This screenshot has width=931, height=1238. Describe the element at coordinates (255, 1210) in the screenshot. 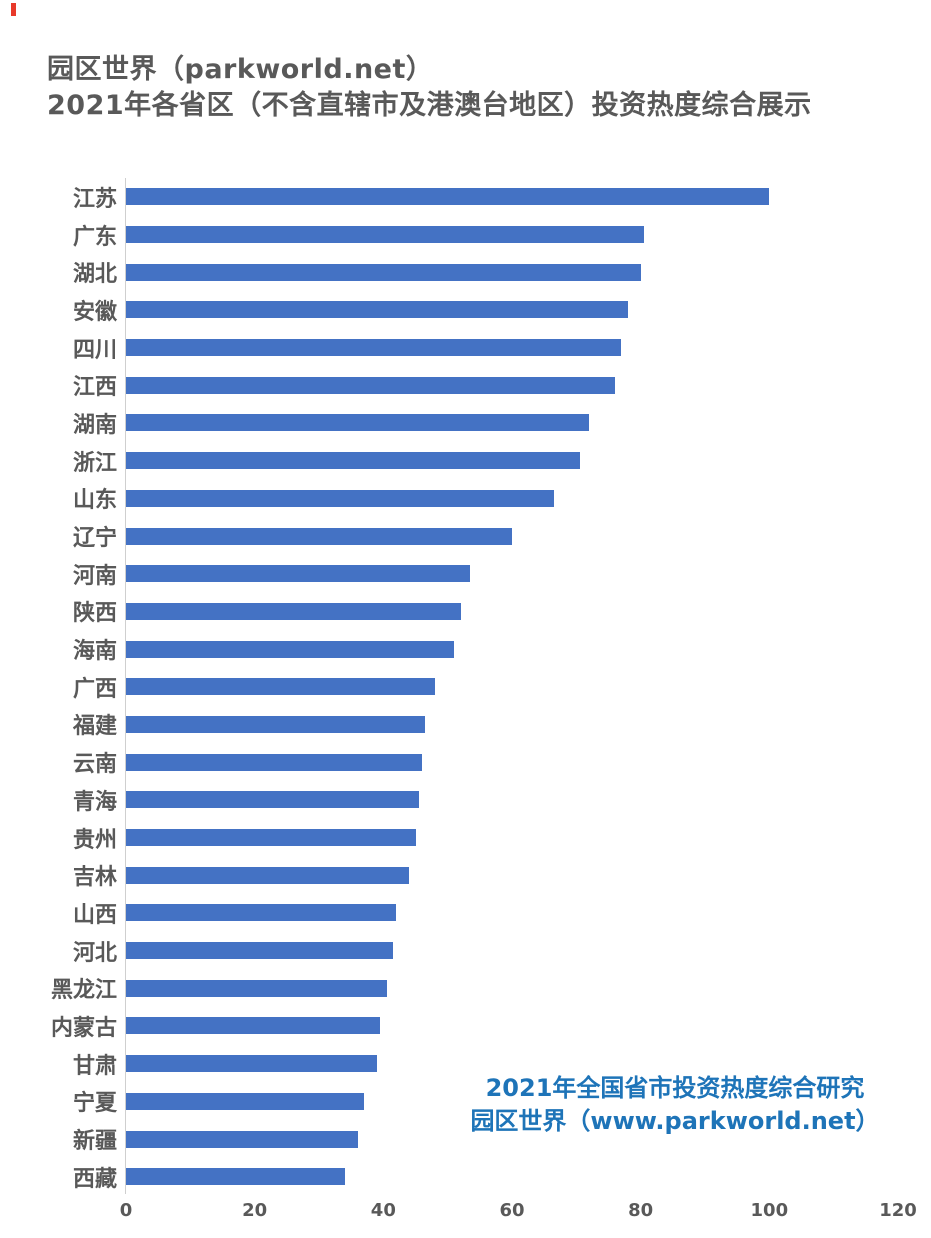

I see `x-tick-label: 20` at that location.